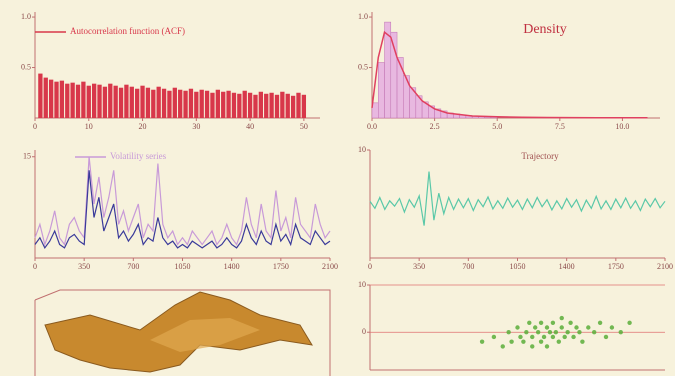  I want to click on x-tick-label: 700, so click(133, 266).